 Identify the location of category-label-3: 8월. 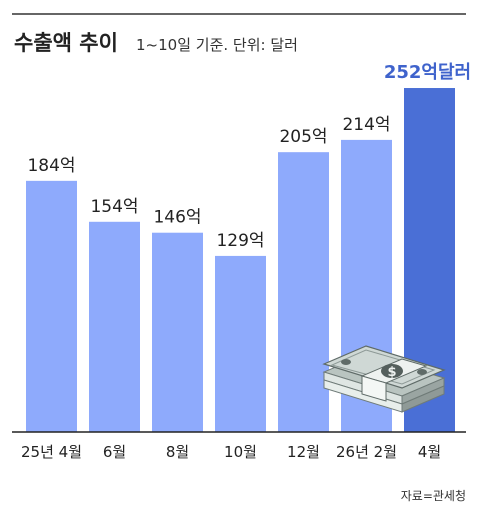
(177, 452).